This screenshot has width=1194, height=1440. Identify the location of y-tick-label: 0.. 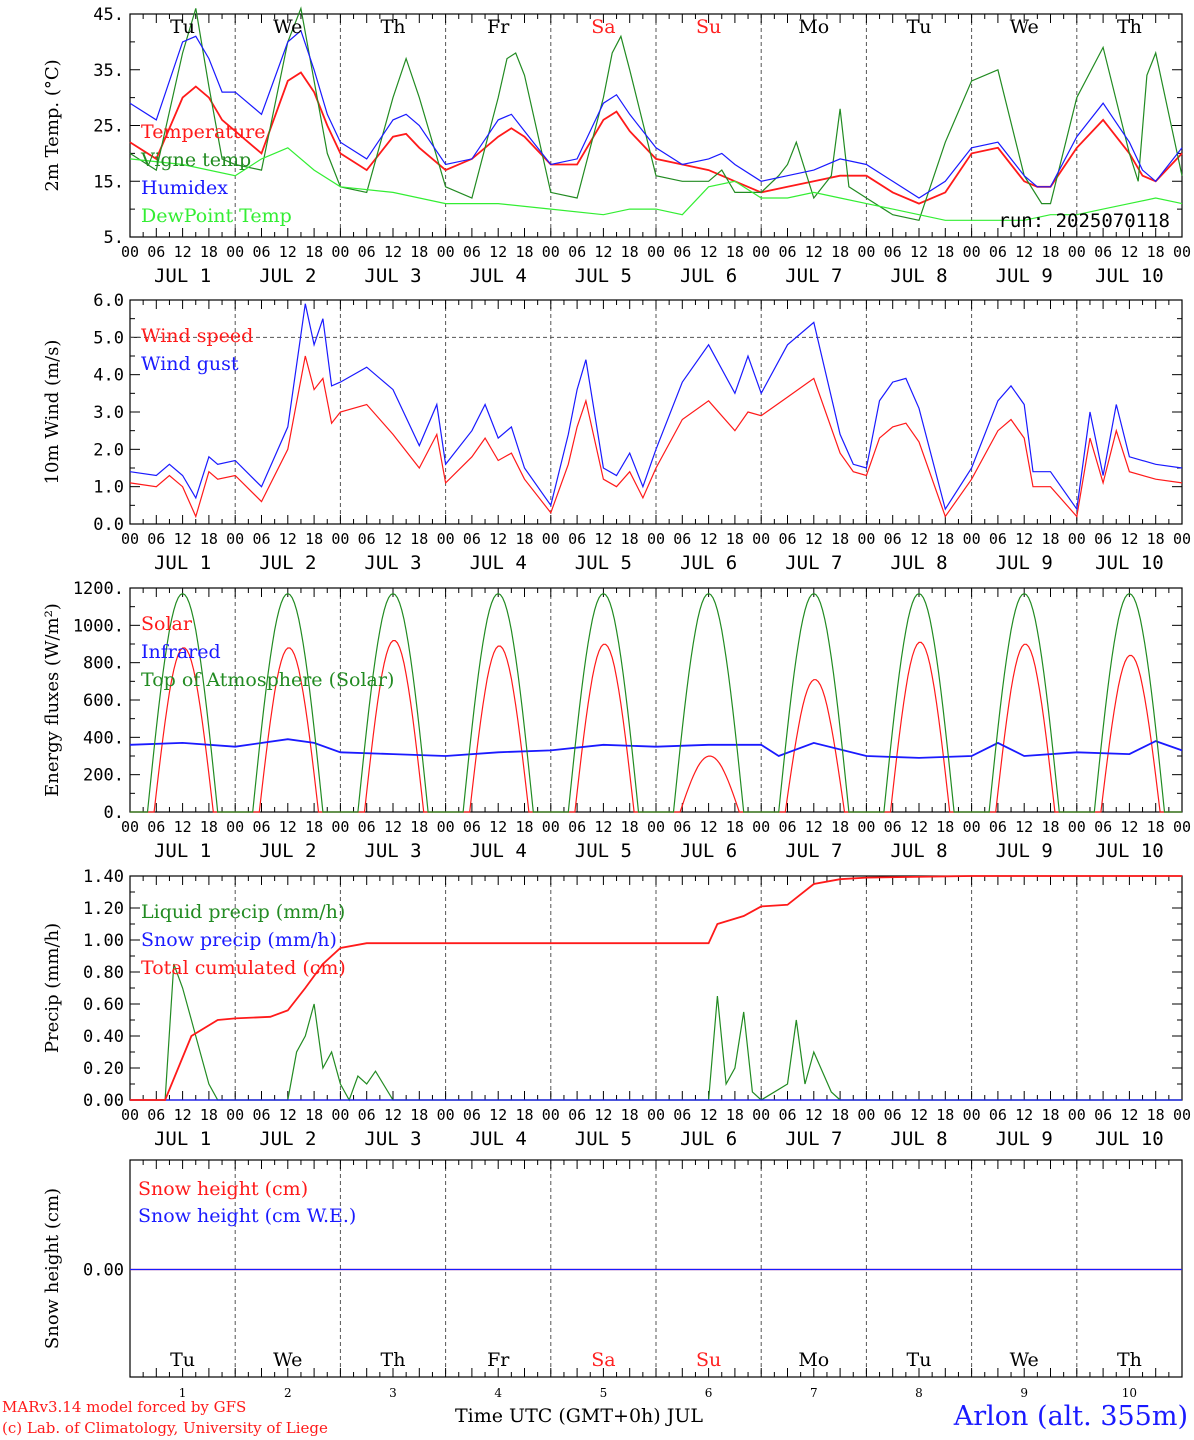
(114, 813).